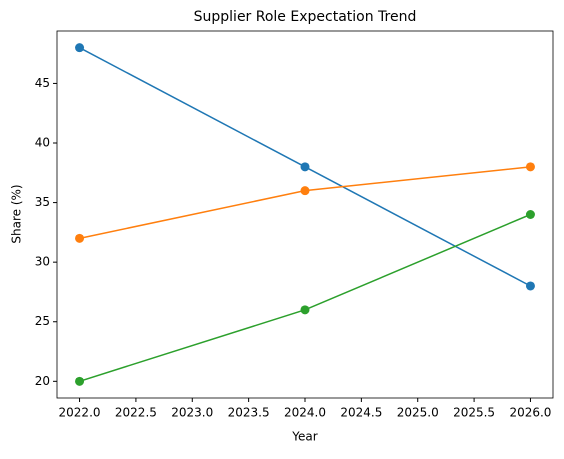 The width and height of the screenshot is (564, 459). What do you see at coordinates (192, 413) in the screenshot?
I see `x-tick-label: 2023.0` at bounding box center [192, 413].